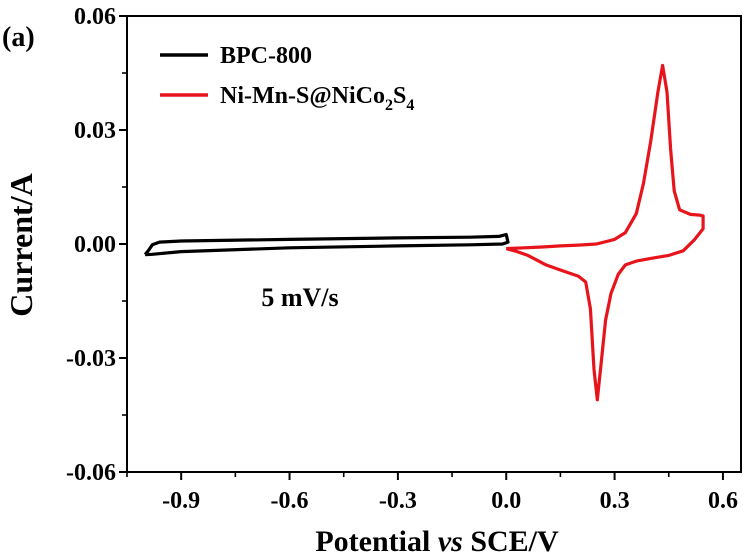  What do you see at coordinates (299, 297) in the screenshot?
I see `scan-rate-annotation: 5 mV/s` at bounding box center [299, 297].